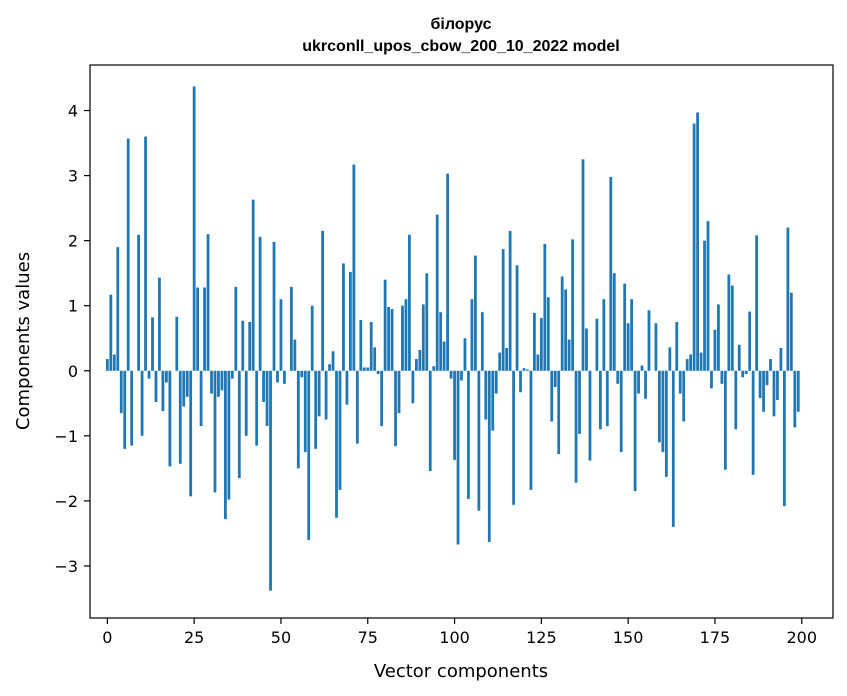  Describe the element at coordinates (460, 24) in the screenshot. I see `chart-title-line1: білорус` at that location.